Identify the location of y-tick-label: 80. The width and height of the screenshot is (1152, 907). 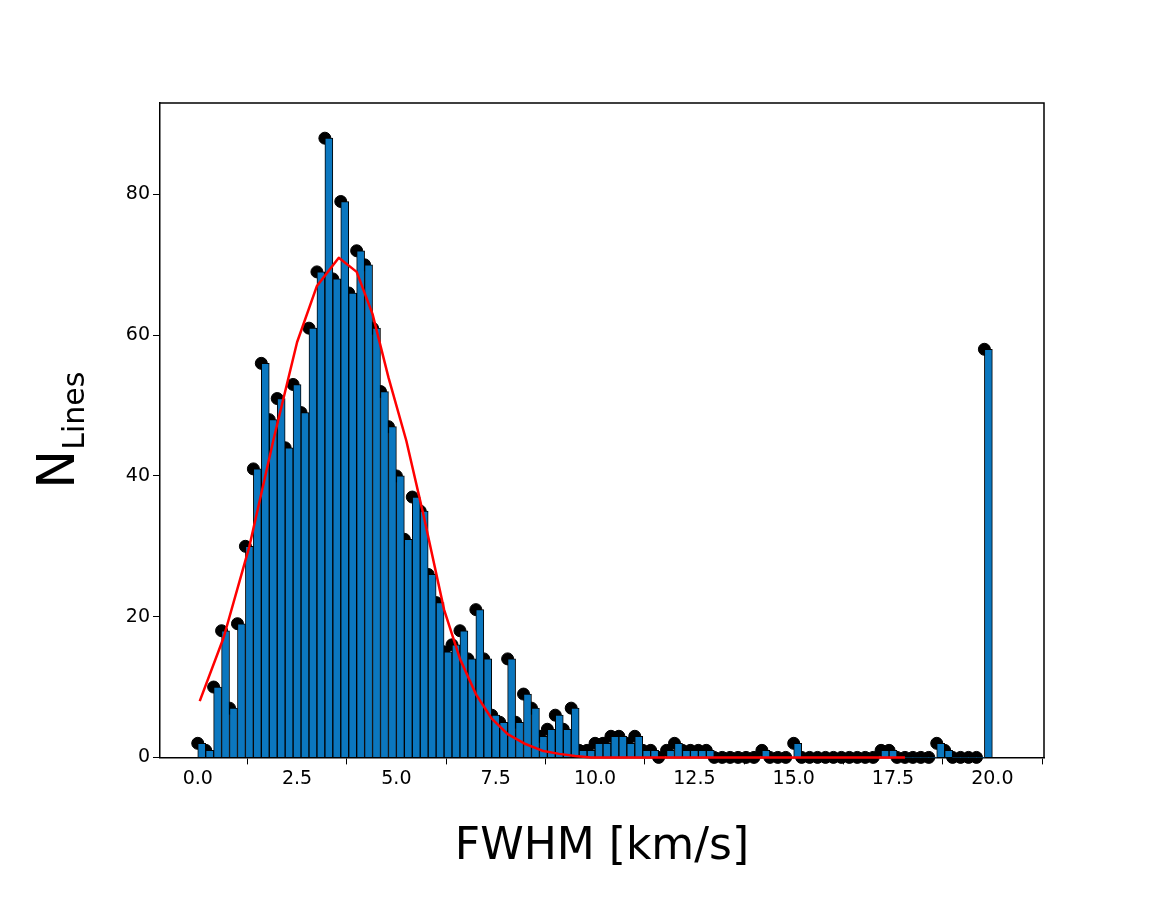
(137, 192).